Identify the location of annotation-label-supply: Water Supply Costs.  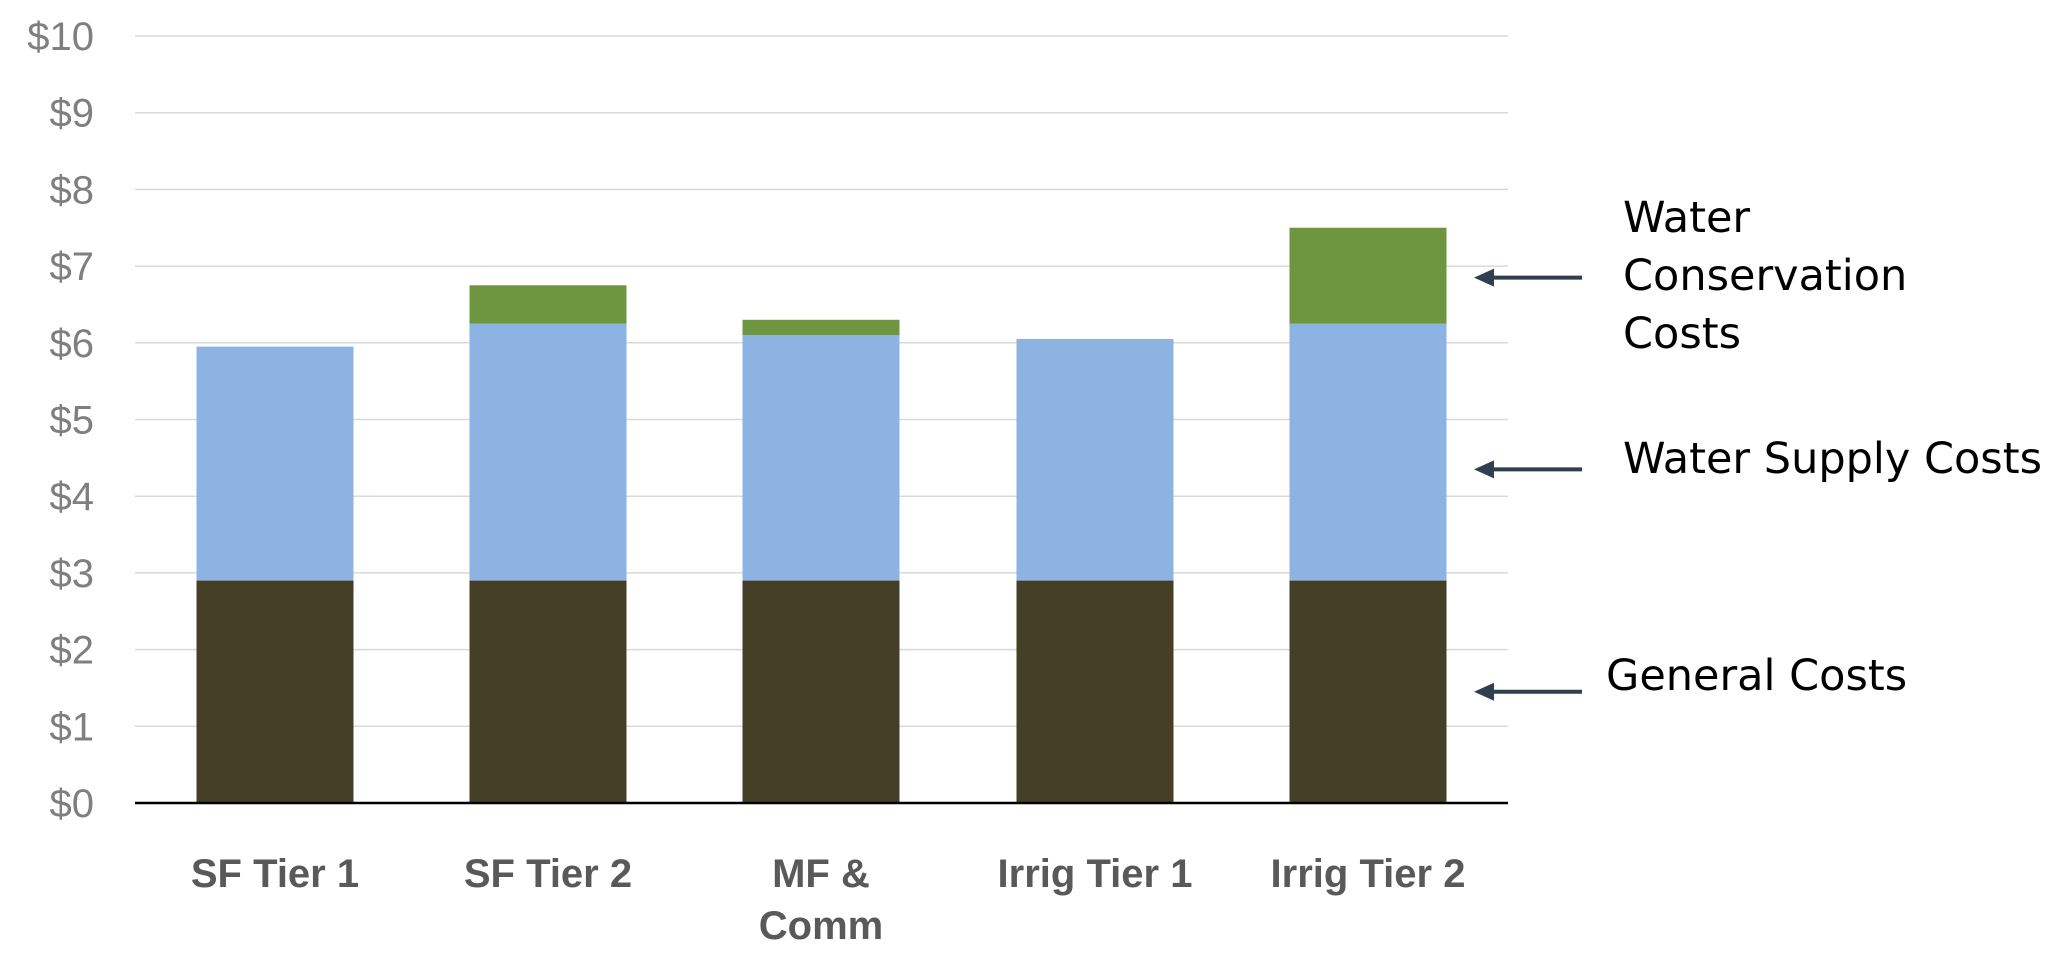
(1832, 459).